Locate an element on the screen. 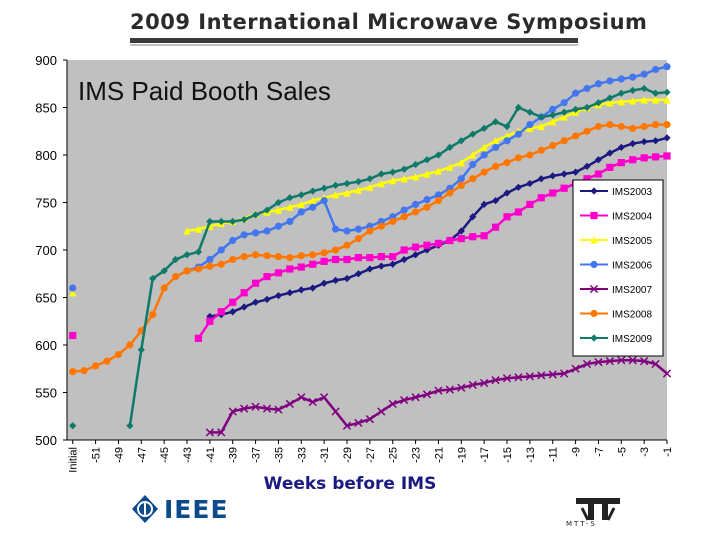  legend-item-ims2004: IMS2004 is located at coordinates (616, 217).